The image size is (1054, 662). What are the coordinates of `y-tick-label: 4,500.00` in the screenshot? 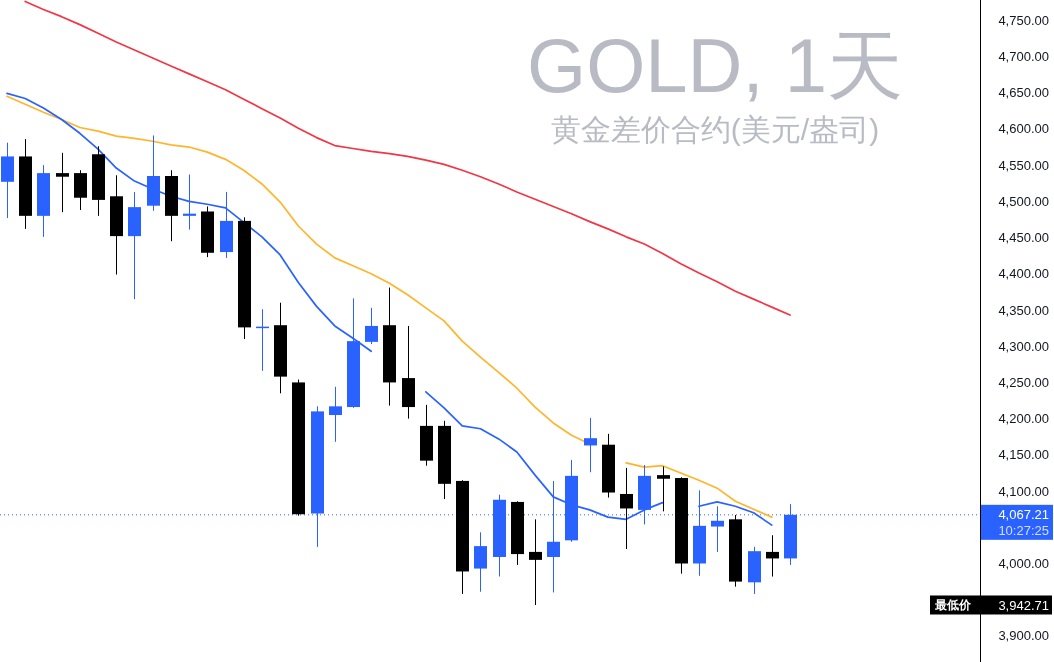 It's located at (1023, 201).